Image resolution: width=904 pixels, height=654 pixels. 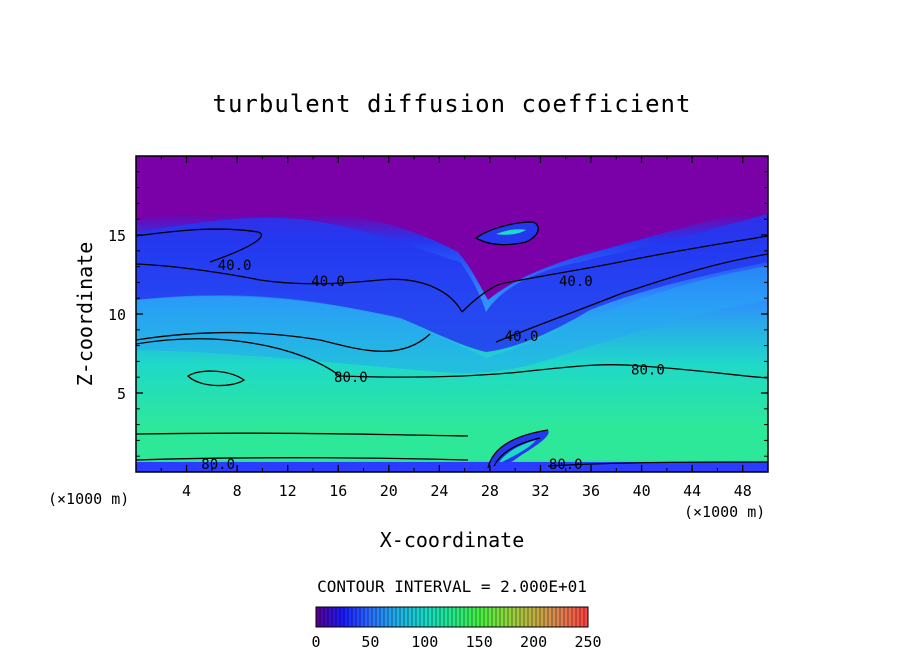 I want to click on upper-cell-core, so click(x=511, y=232).